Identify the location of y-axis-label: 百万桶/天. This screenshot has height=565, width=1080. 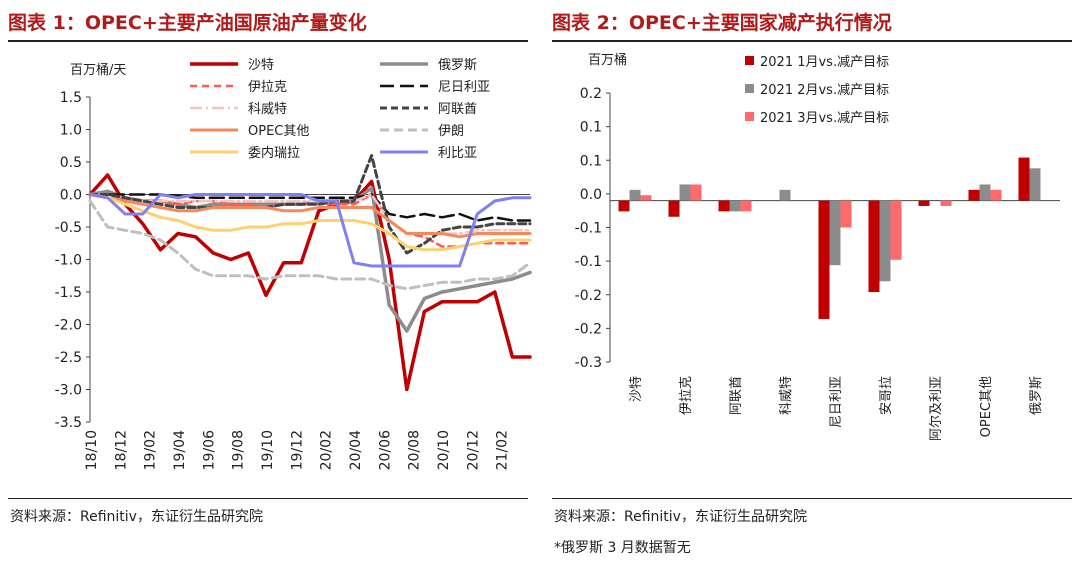
(98, 70).